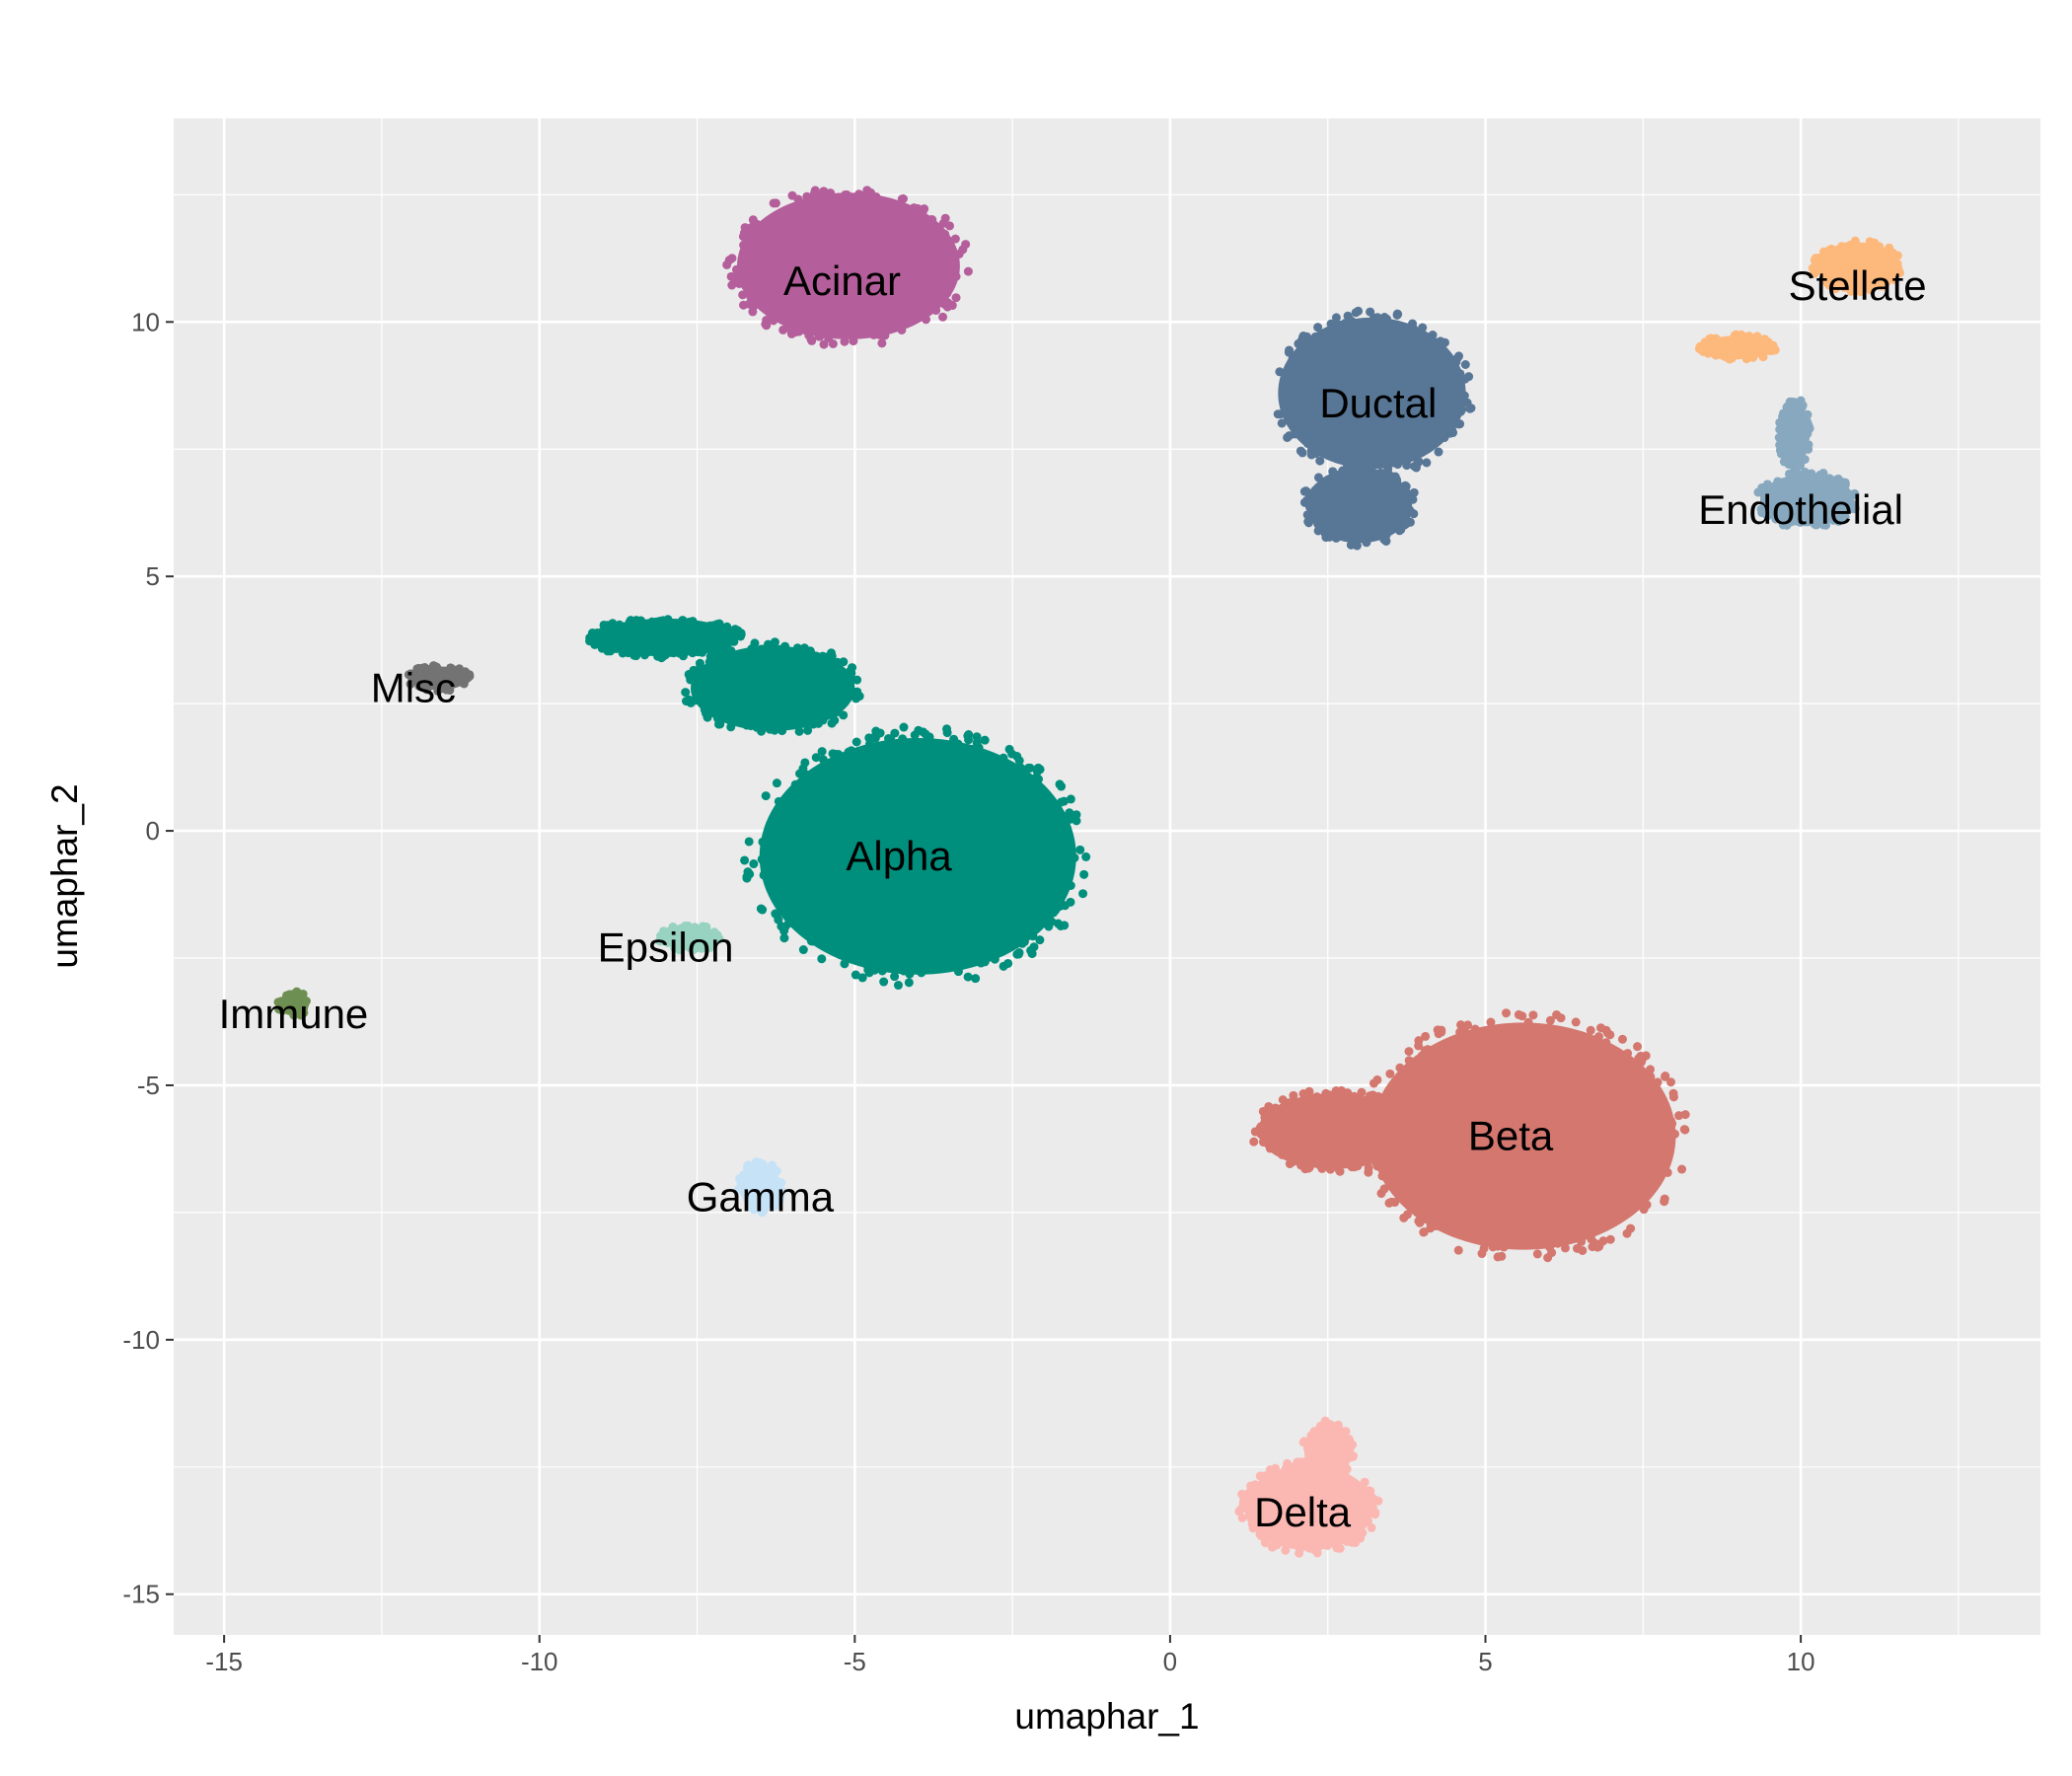 The height and width of the screenshot is (1776, 2072). I want to click on cluster-misc-point, so click(419, 686).